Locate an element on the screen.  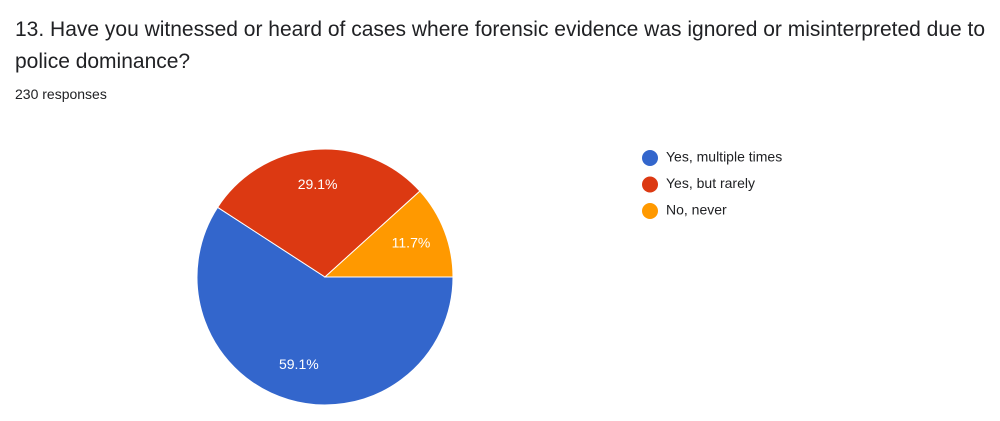
legend-label: Yes, multiple times is located at coordinates (724, 157).